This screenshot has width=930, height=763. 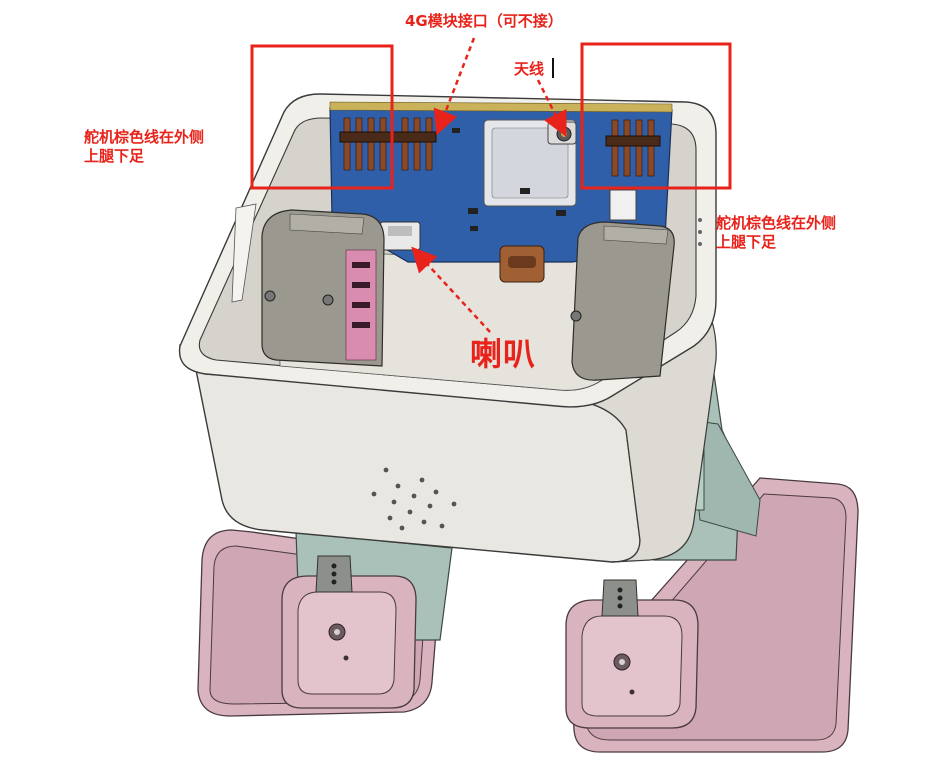 I want to click on label-servo-note-left-line1: 舵机棕色线在外侧, so click(x=144, y=137).